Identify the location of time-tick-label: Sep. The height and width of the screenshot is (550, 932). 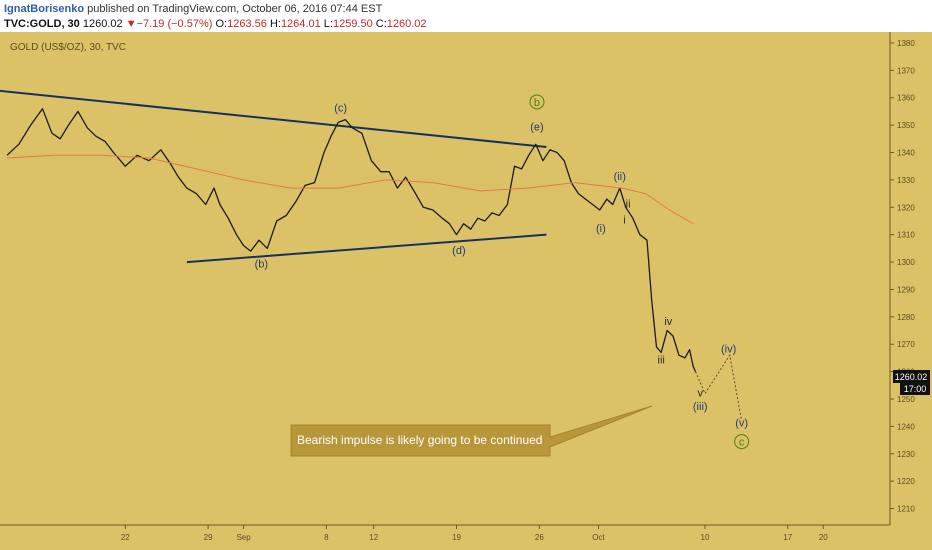
(243, 537).